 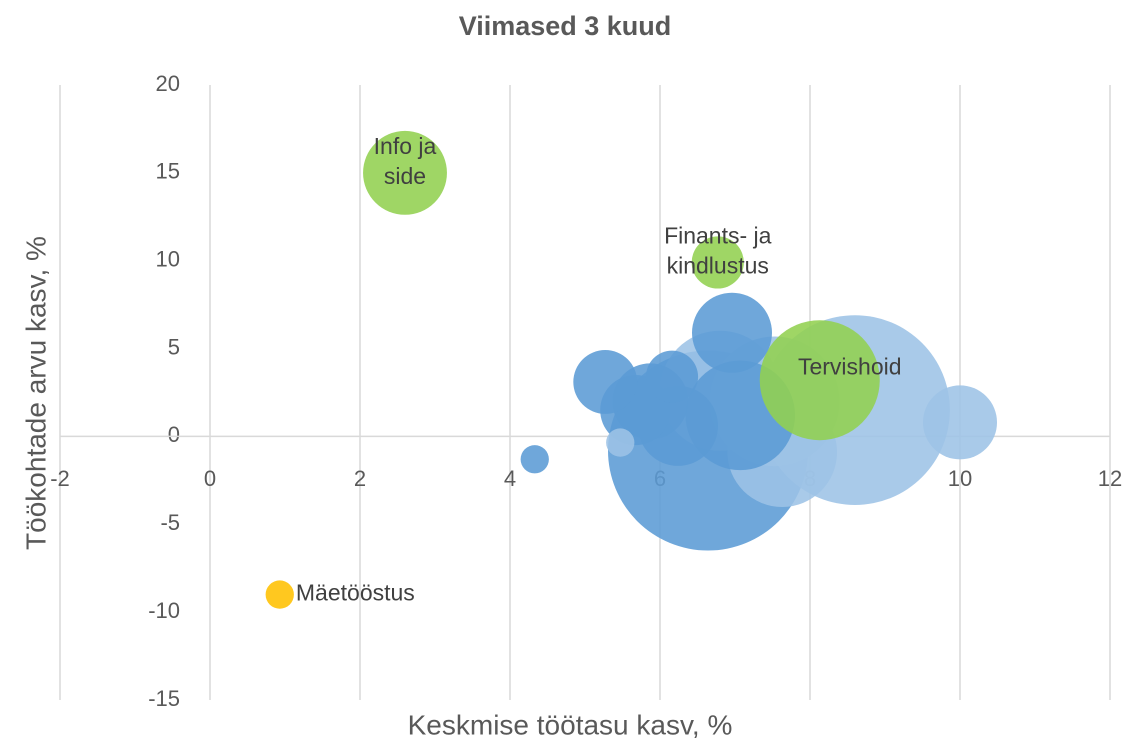 I want to click on data-label: Finants- ja, so click(x=718, y=236).